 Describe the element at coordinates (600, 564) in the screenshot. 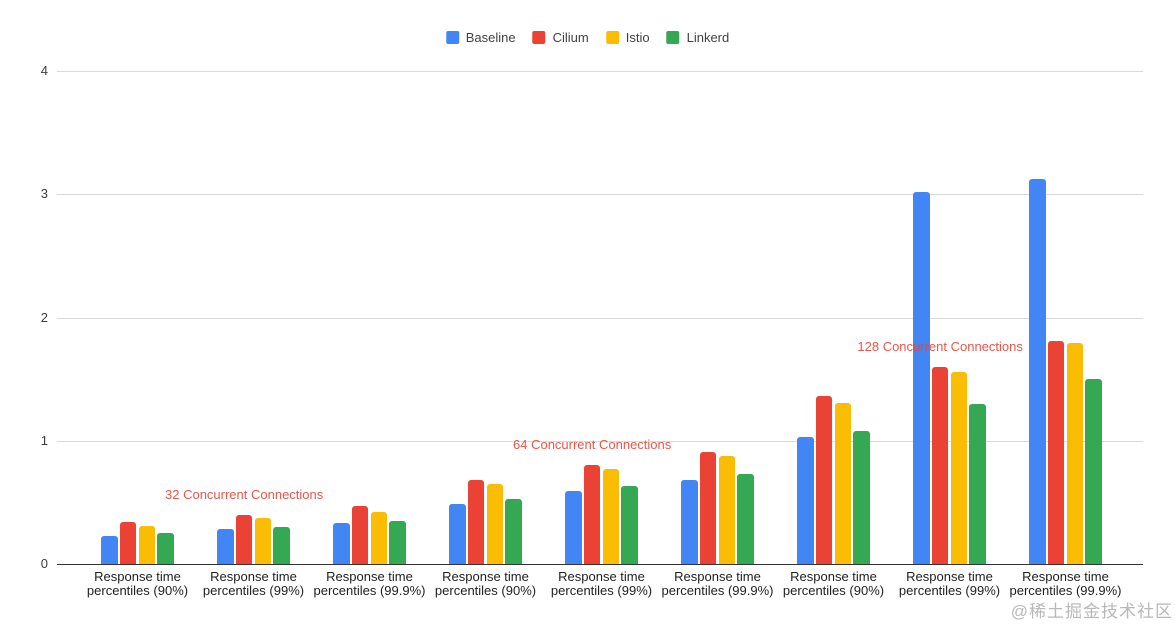

I see `x-axis-line` at that location.